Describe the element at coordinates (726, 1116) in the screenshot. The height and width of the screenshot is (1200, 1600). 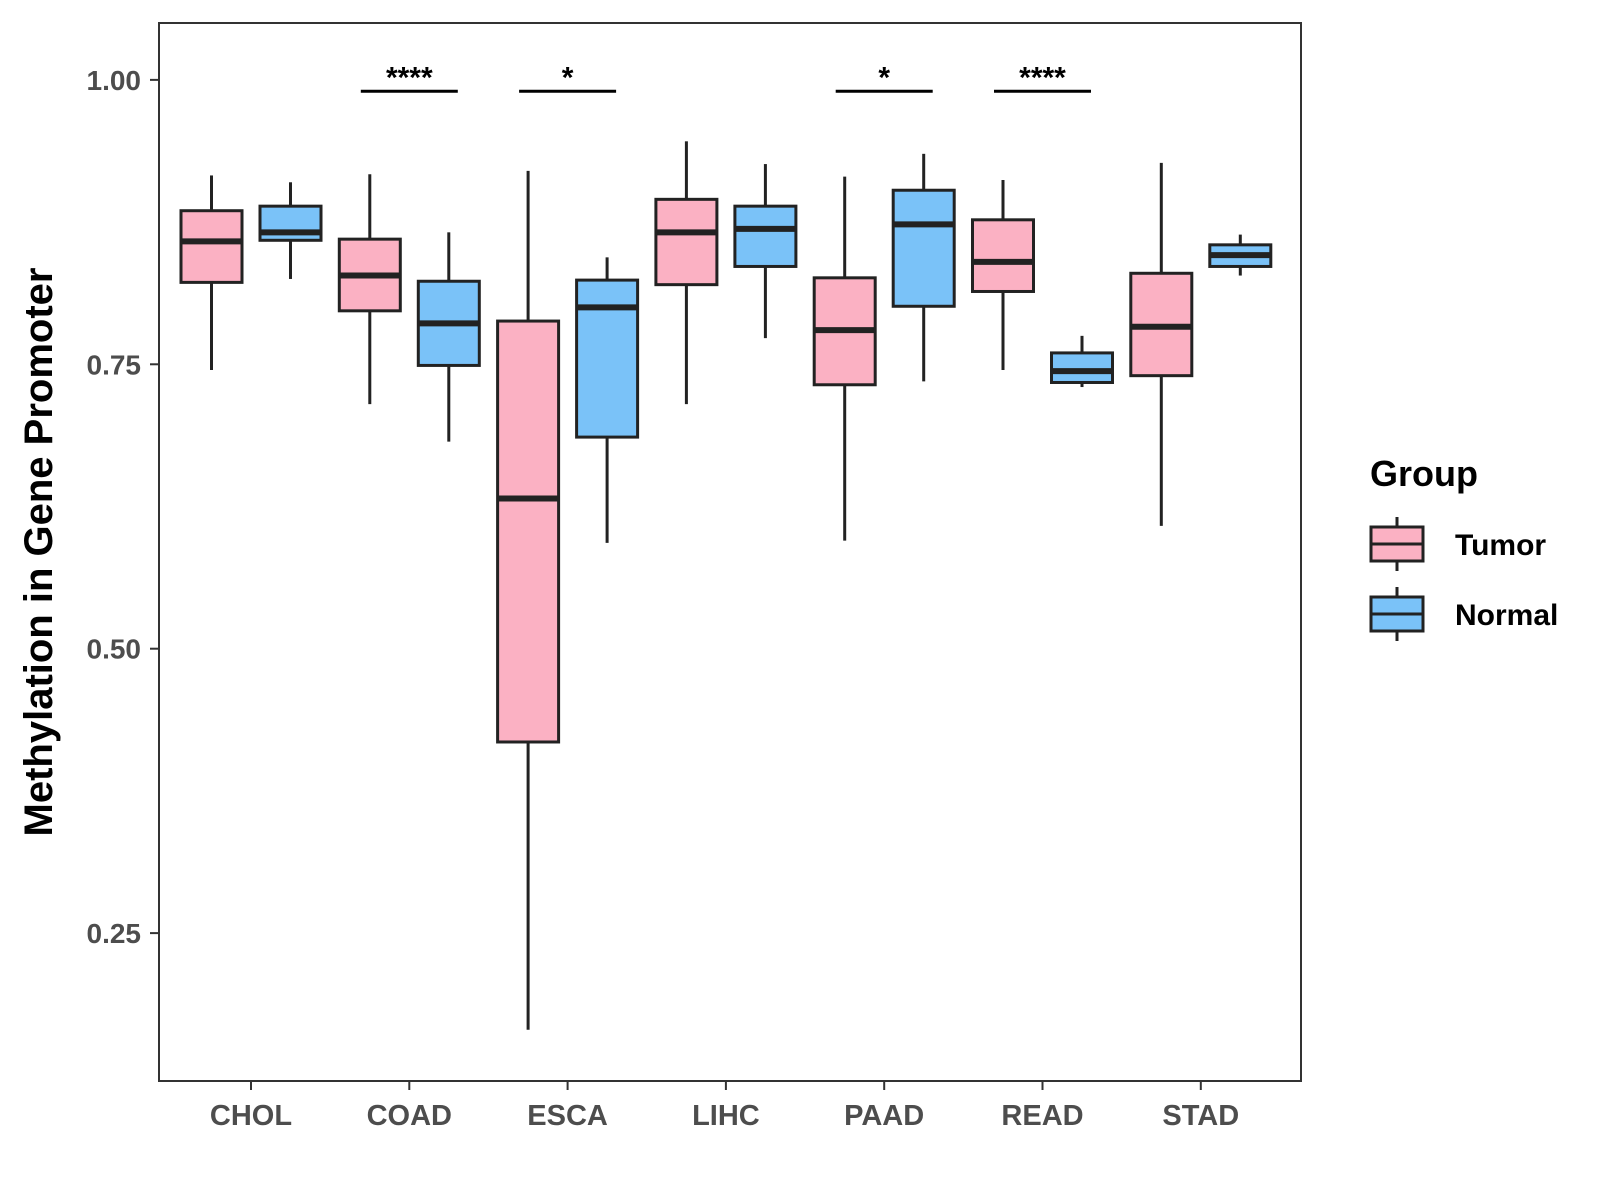
I see `x-tick-label: LIHC` at that location.